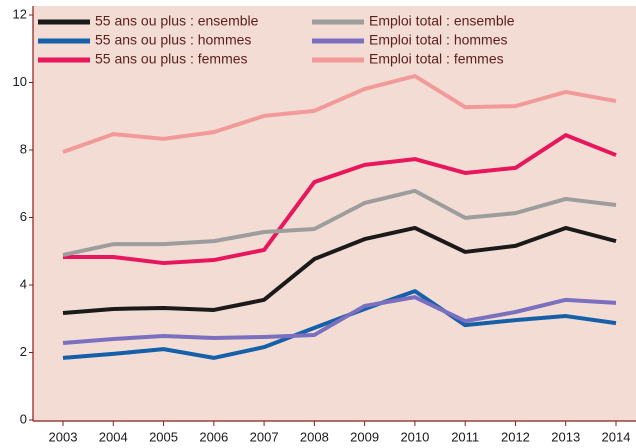 The width and height of the screenshot is (636, 448). I want to click on legend-label: 55 ans ou plus : ensemble, so click(177, 21).